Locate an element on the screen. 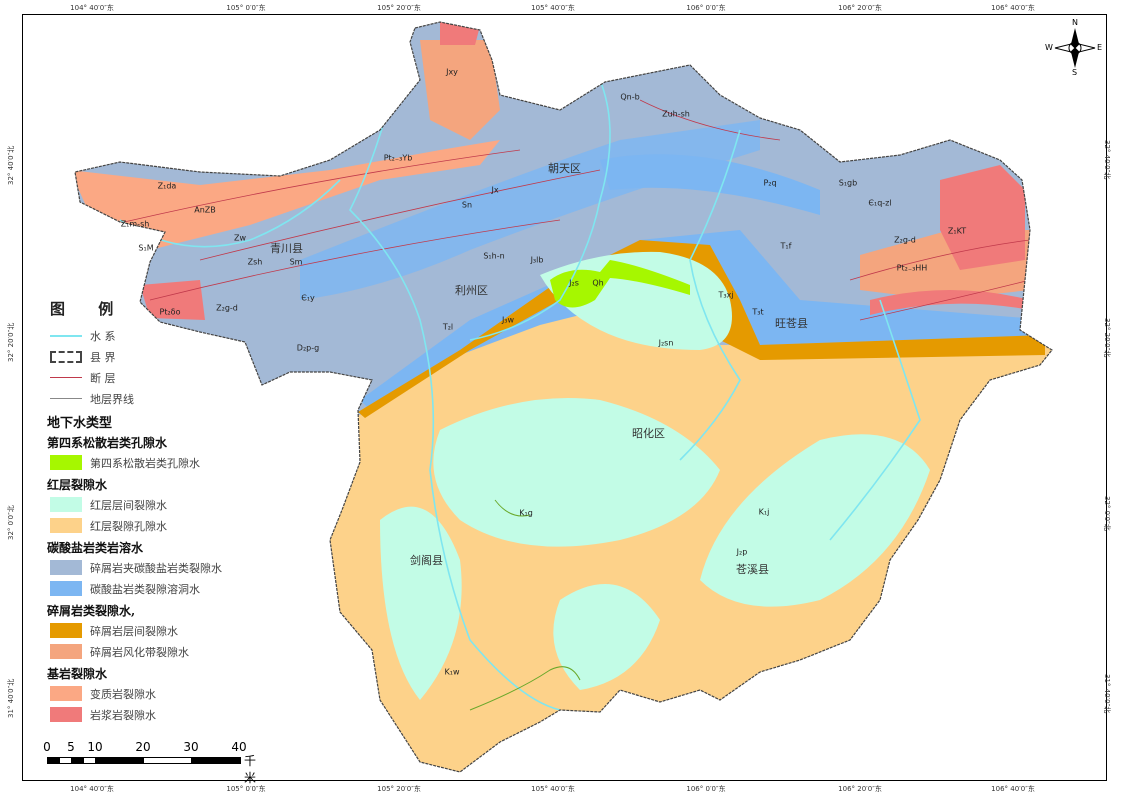 This screenshot has height=794, width=1121. stratum-label: K₁j is located at coordinates (764, 512).